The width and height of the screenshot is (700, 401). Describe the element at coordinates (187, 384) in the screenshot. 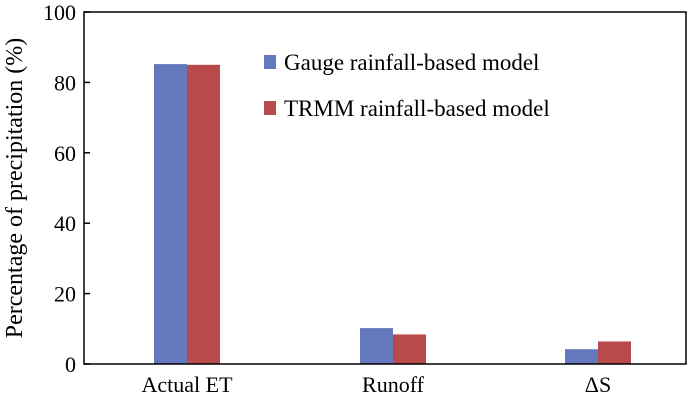

I see `x-tick-label: Actual ET` at that location.